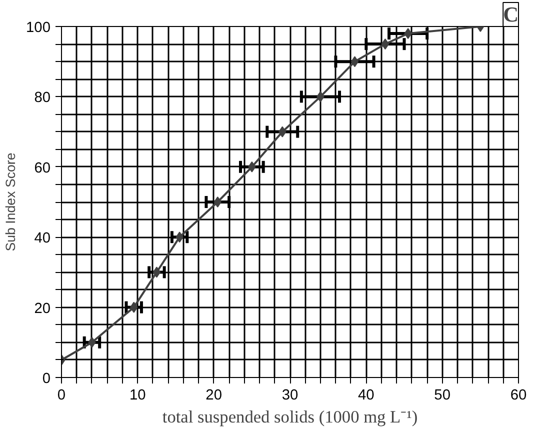  Describe the element at coordinates (10, 202) in the screenshot. I see `y-axis-title: Sub Index Score` at that location.